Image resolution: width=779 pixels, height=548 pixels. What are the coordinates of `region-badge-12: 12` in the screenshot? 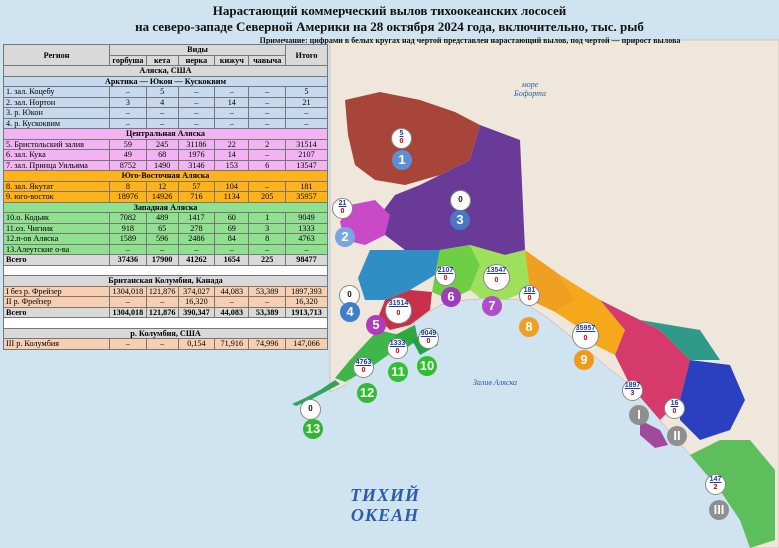 It's located at (367, 393).